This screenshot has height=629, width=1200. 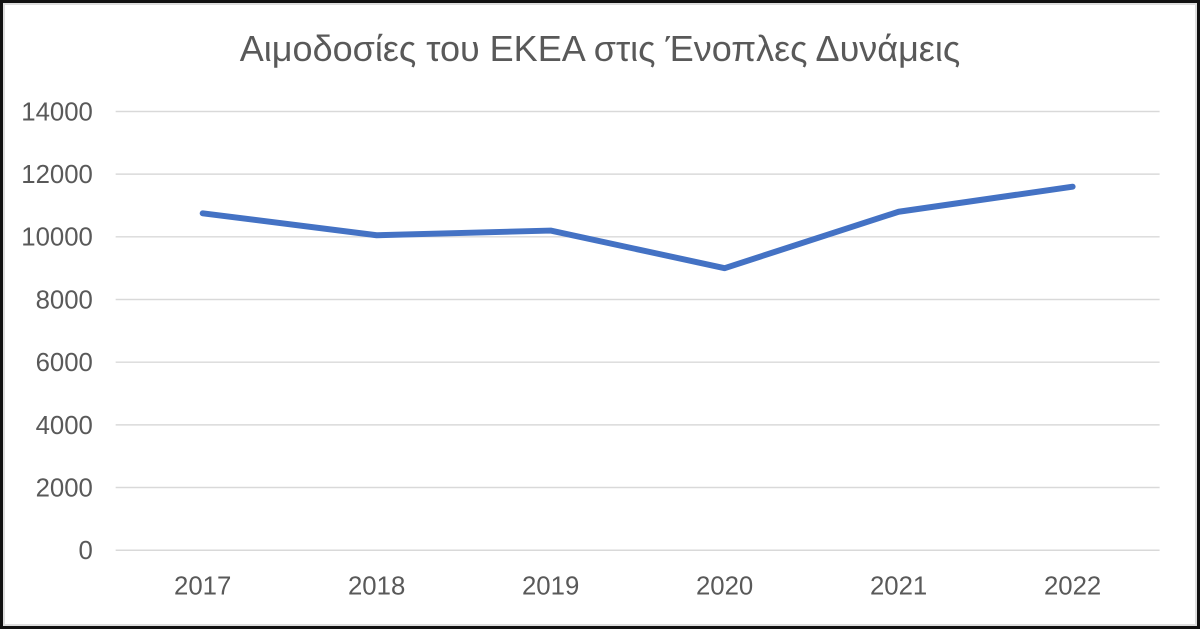 I want to click on y-tick-label: 12000, so click(x=57, y=175).